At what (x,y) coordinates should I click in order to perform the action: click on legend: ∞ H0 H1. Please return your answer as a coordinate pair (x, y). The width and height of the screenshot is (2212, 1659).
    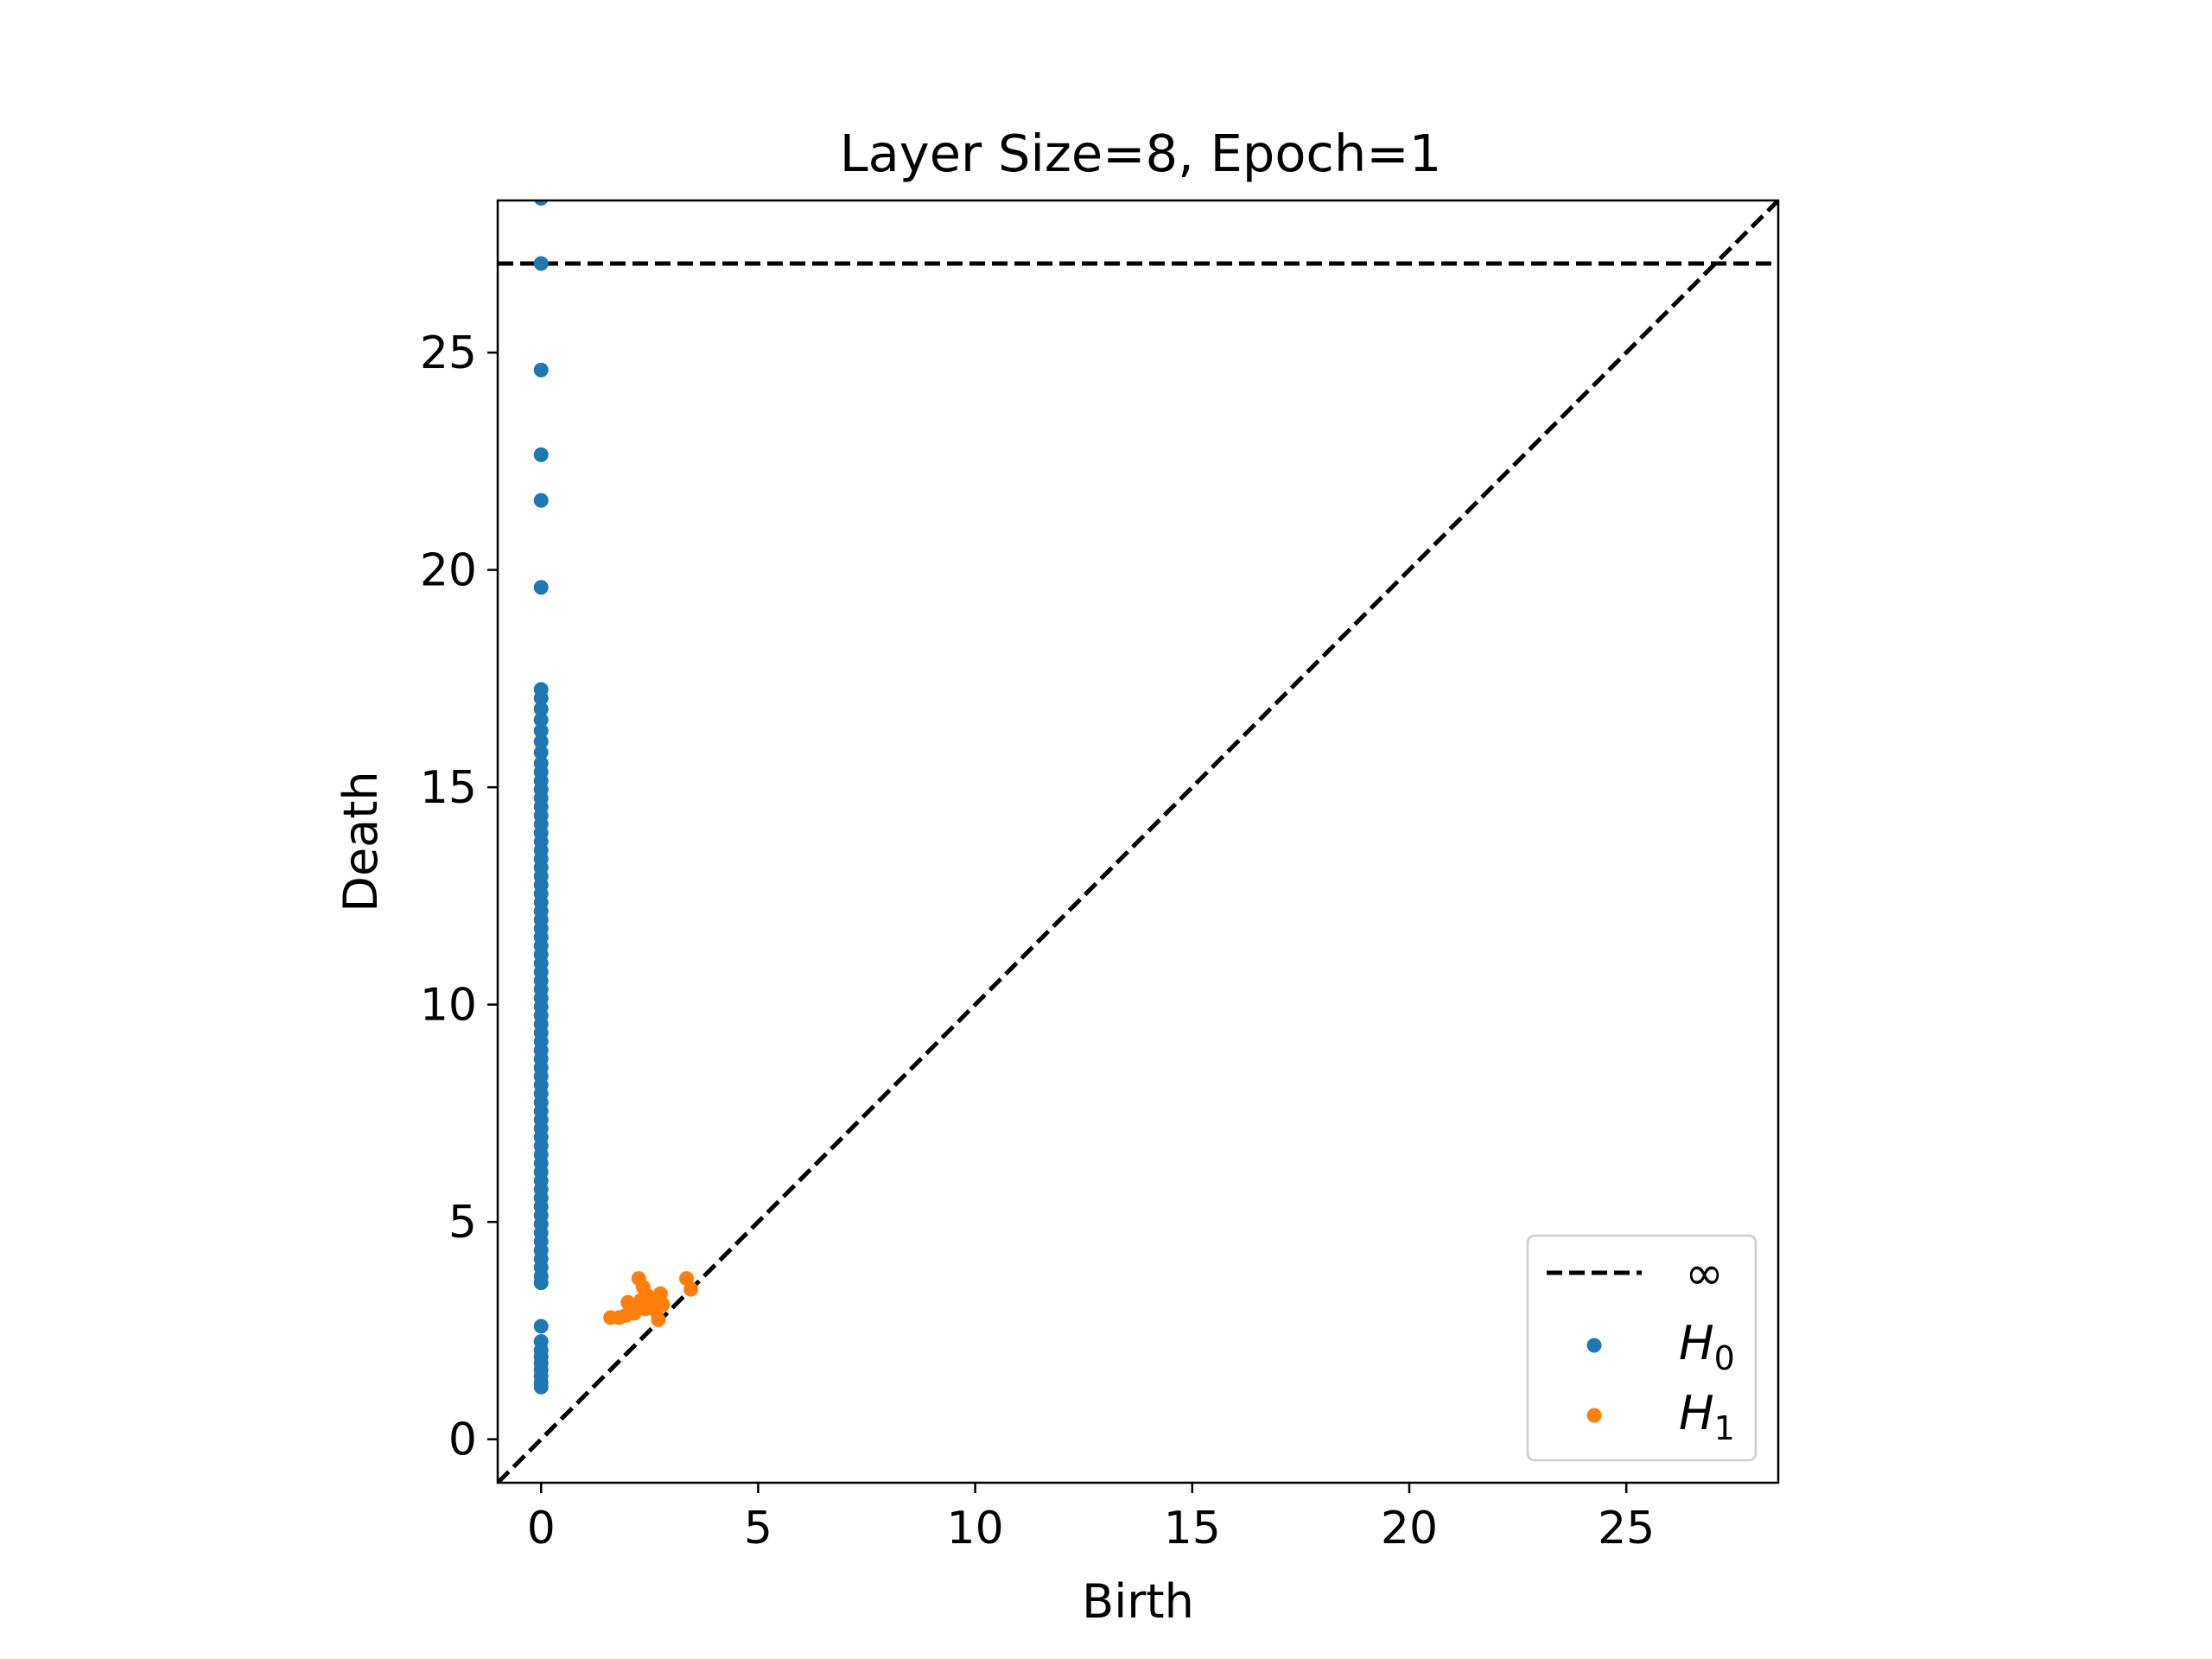
    Looking at the image, I should click on (1642, 1348).